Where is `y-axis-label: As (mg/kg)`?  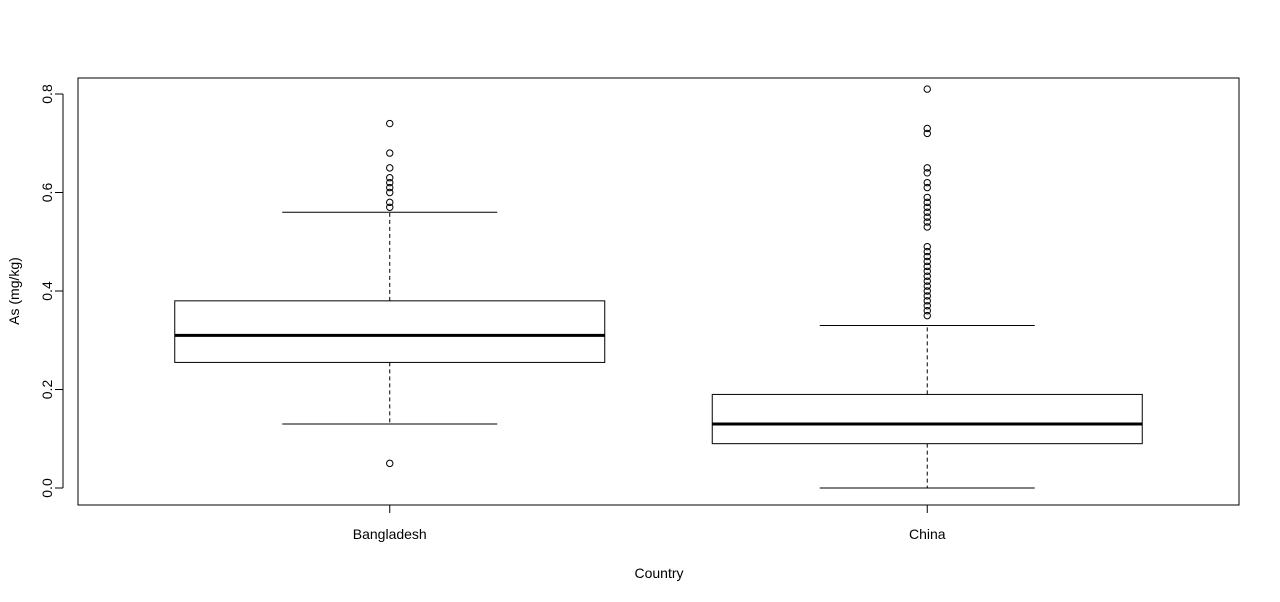
y-axis-label: As (mg/kg) is located at coordinates (14, 291).